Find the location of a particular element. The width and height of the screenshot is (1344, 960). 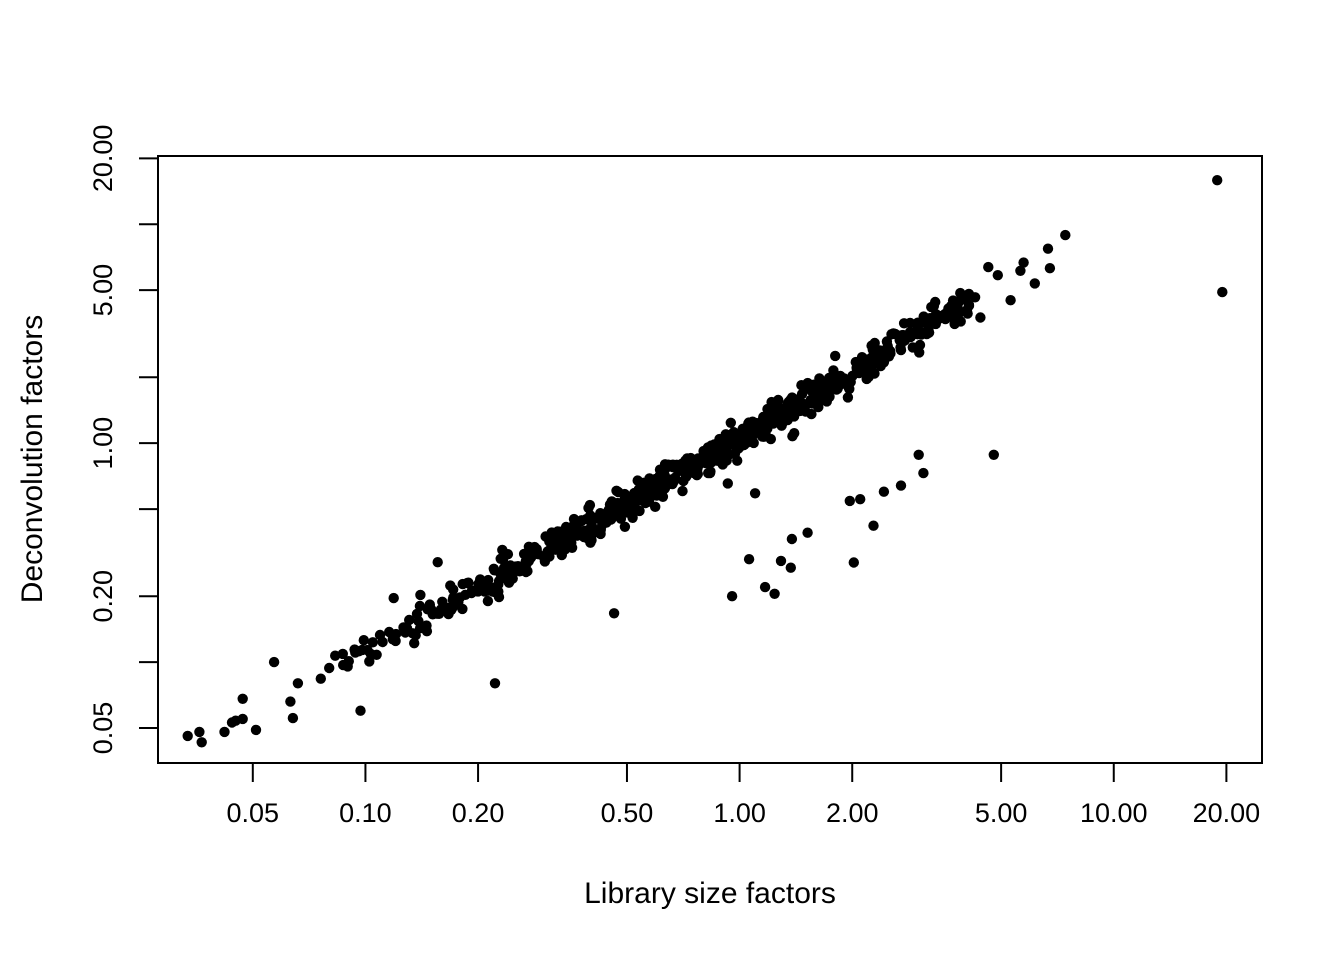

y-tick-label: 0.20 is located at coordinates (103, 596).